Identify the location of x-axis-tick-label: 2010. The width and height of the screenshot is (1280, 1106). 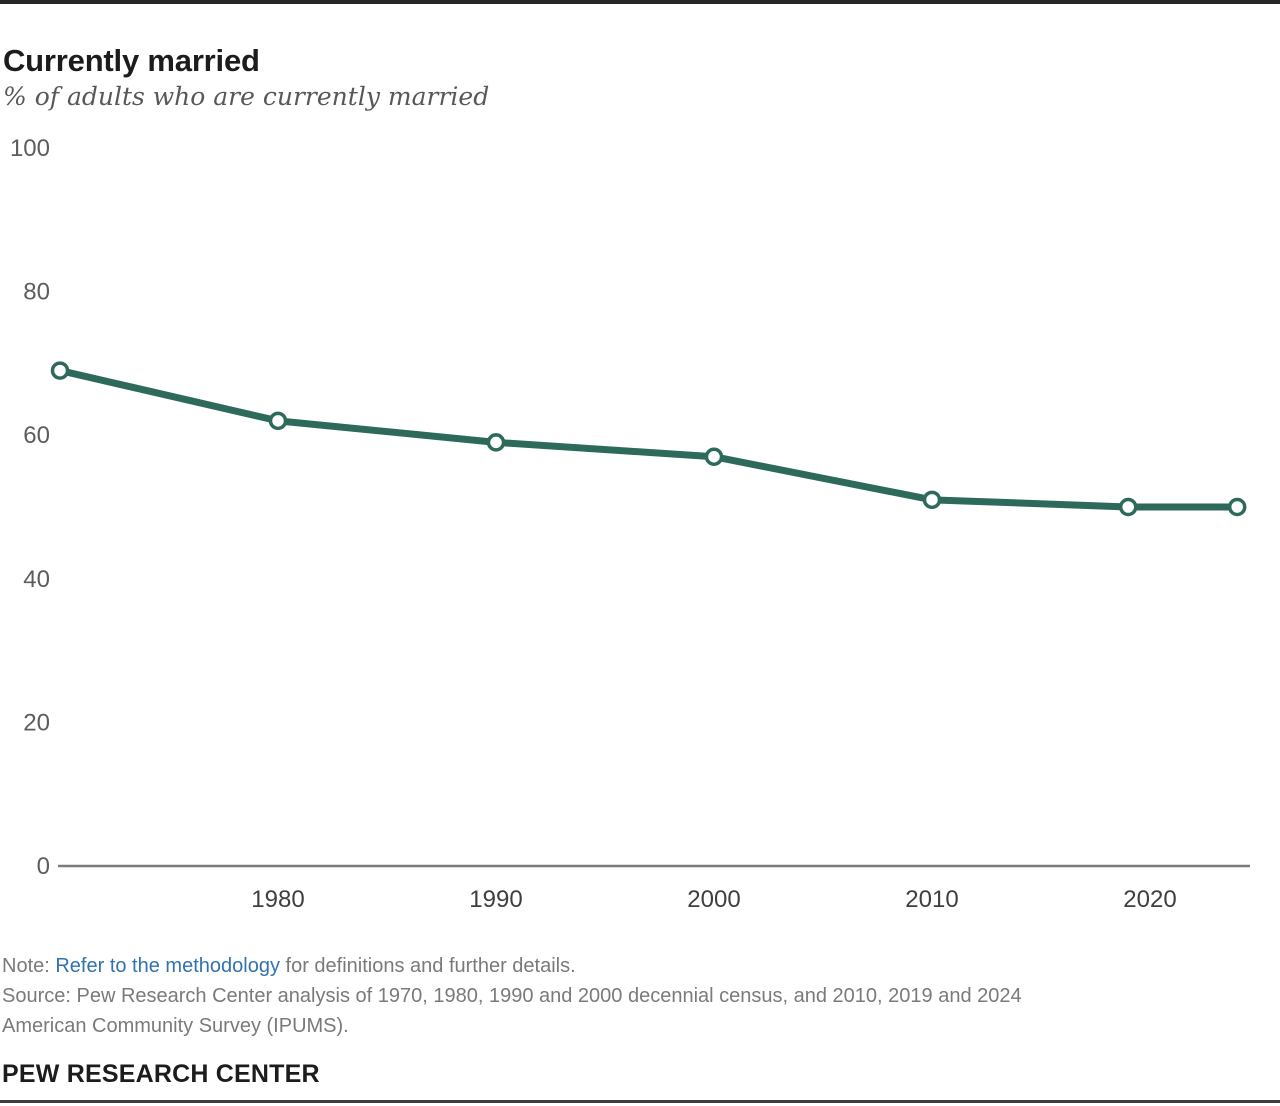
(931, 899).